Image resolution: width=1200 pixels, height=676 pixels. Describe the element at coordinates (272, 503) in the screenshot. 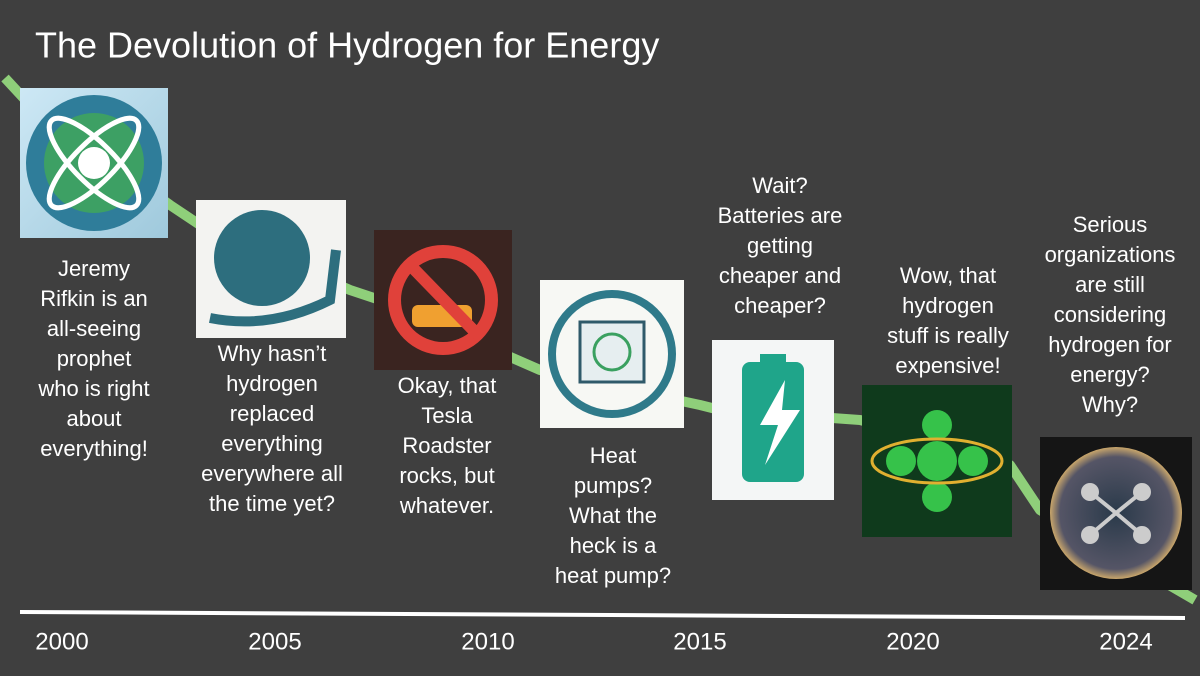

I see `caption-line: the time yet?` at that location.